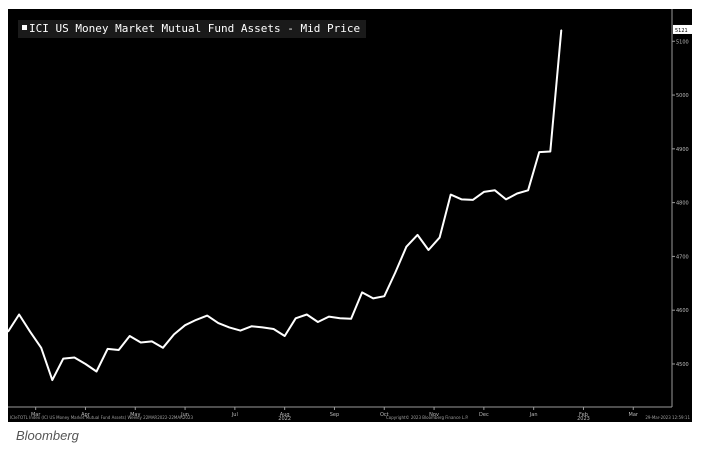 The image size is (701, 454). What do you see at coordinates (234, 415) in the screenshot?
I see `x-tick-label: Jul` at bounding box center [234, 415].